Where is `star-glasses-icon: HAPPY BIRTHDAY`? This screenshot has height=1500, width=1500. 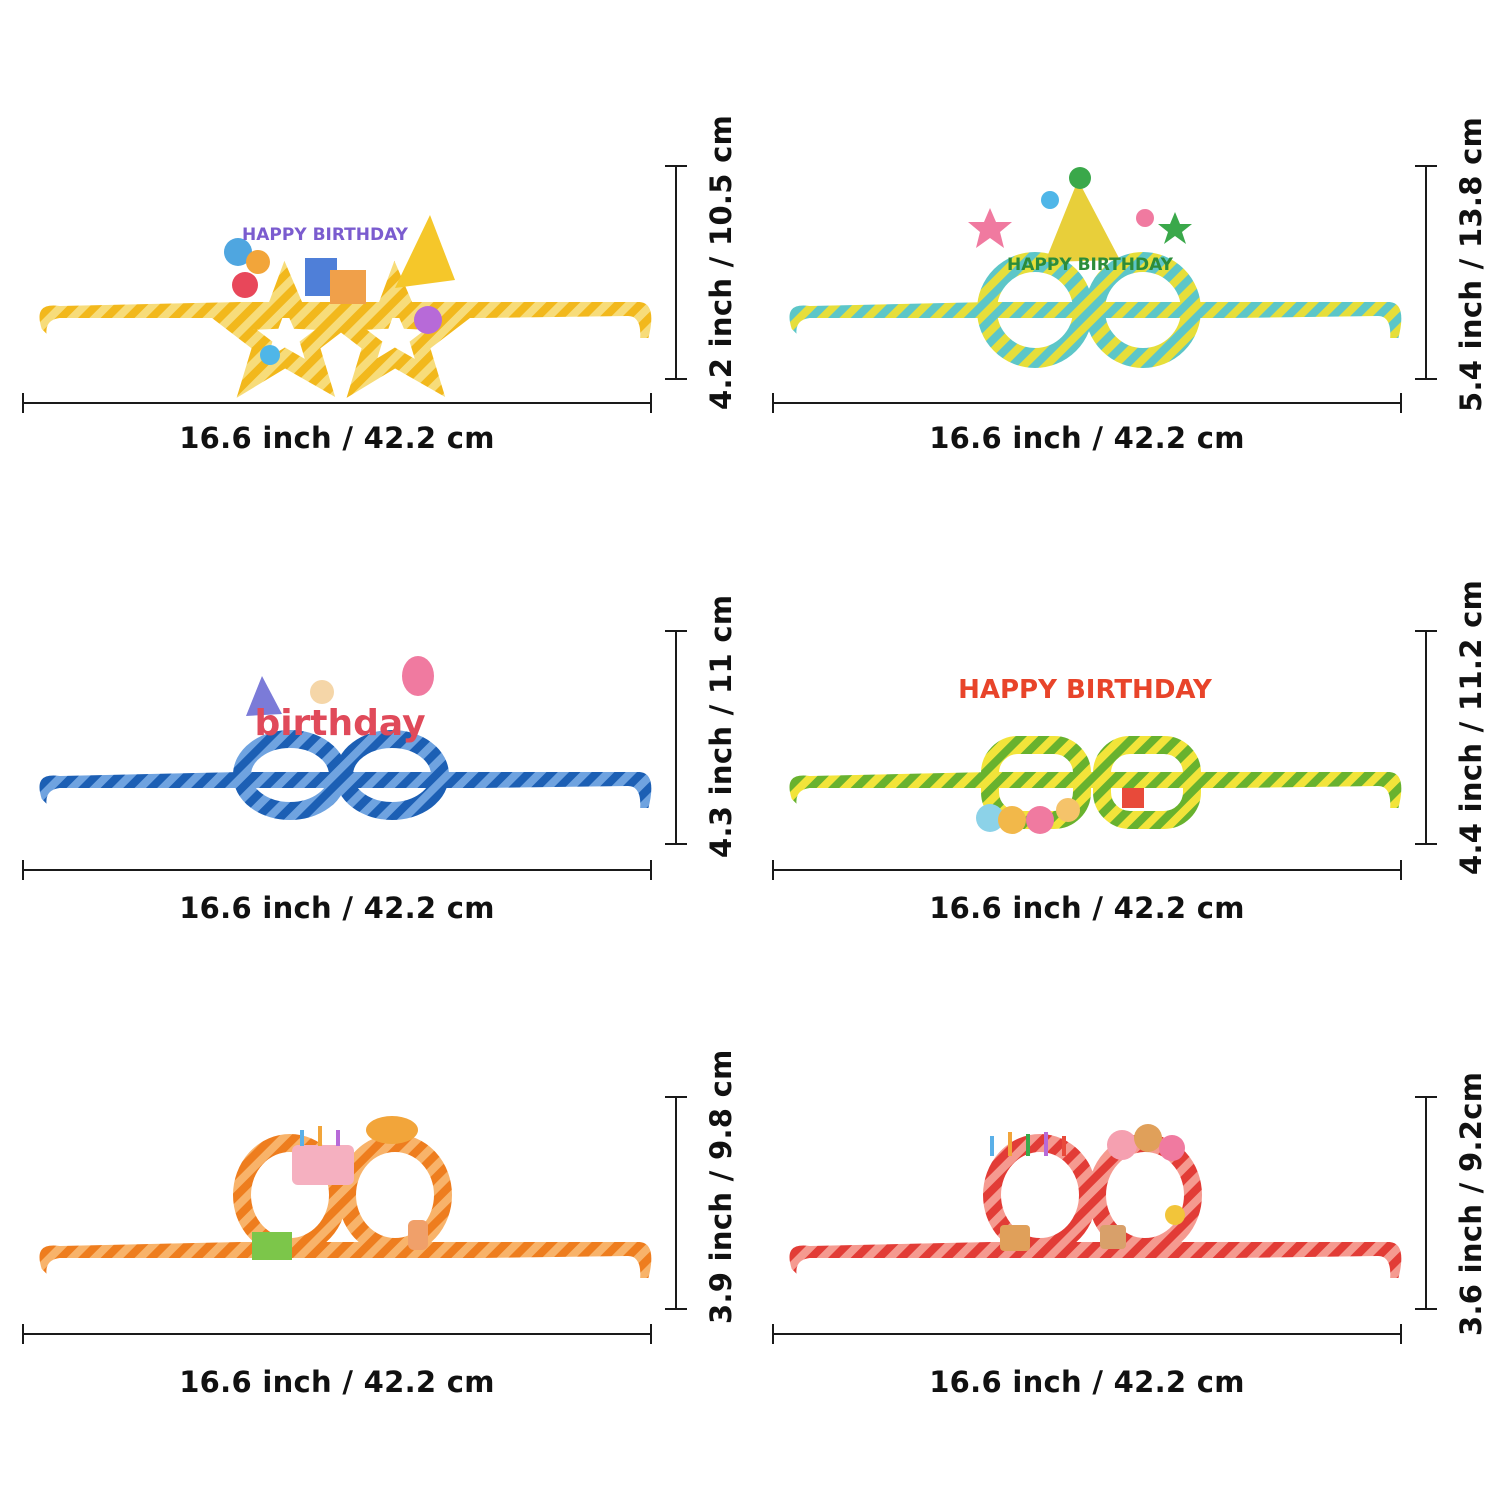
star-glasses-icon: HAPPY BIRTHDAY is located at coordinates (345, 306).